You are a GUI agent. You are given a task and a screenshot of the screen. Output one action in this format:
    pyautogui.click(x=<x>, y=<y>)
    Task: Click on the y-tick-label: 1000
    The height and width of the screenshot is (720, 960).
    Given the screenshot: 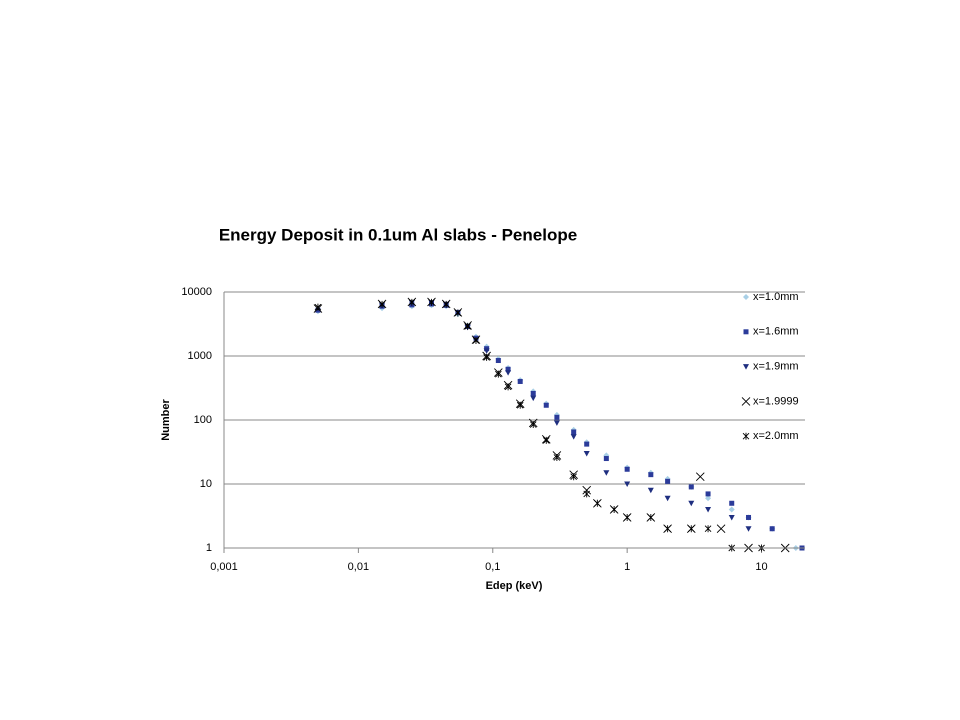 What is the action you would take?
    pyautogui.click(x=200, y=356)
    